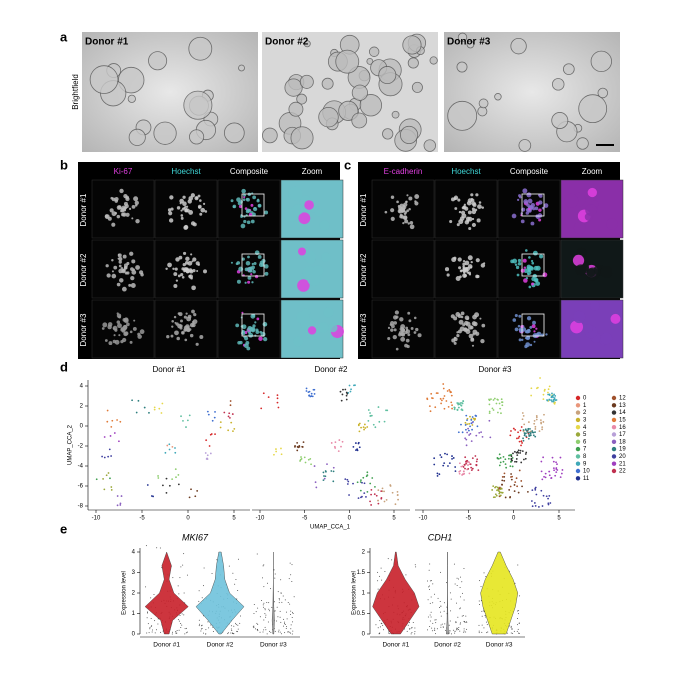 The width and height of the screenshot is (680, 680). I want to click on axis-label: UMAP_CCA_1, so click(330, 528).